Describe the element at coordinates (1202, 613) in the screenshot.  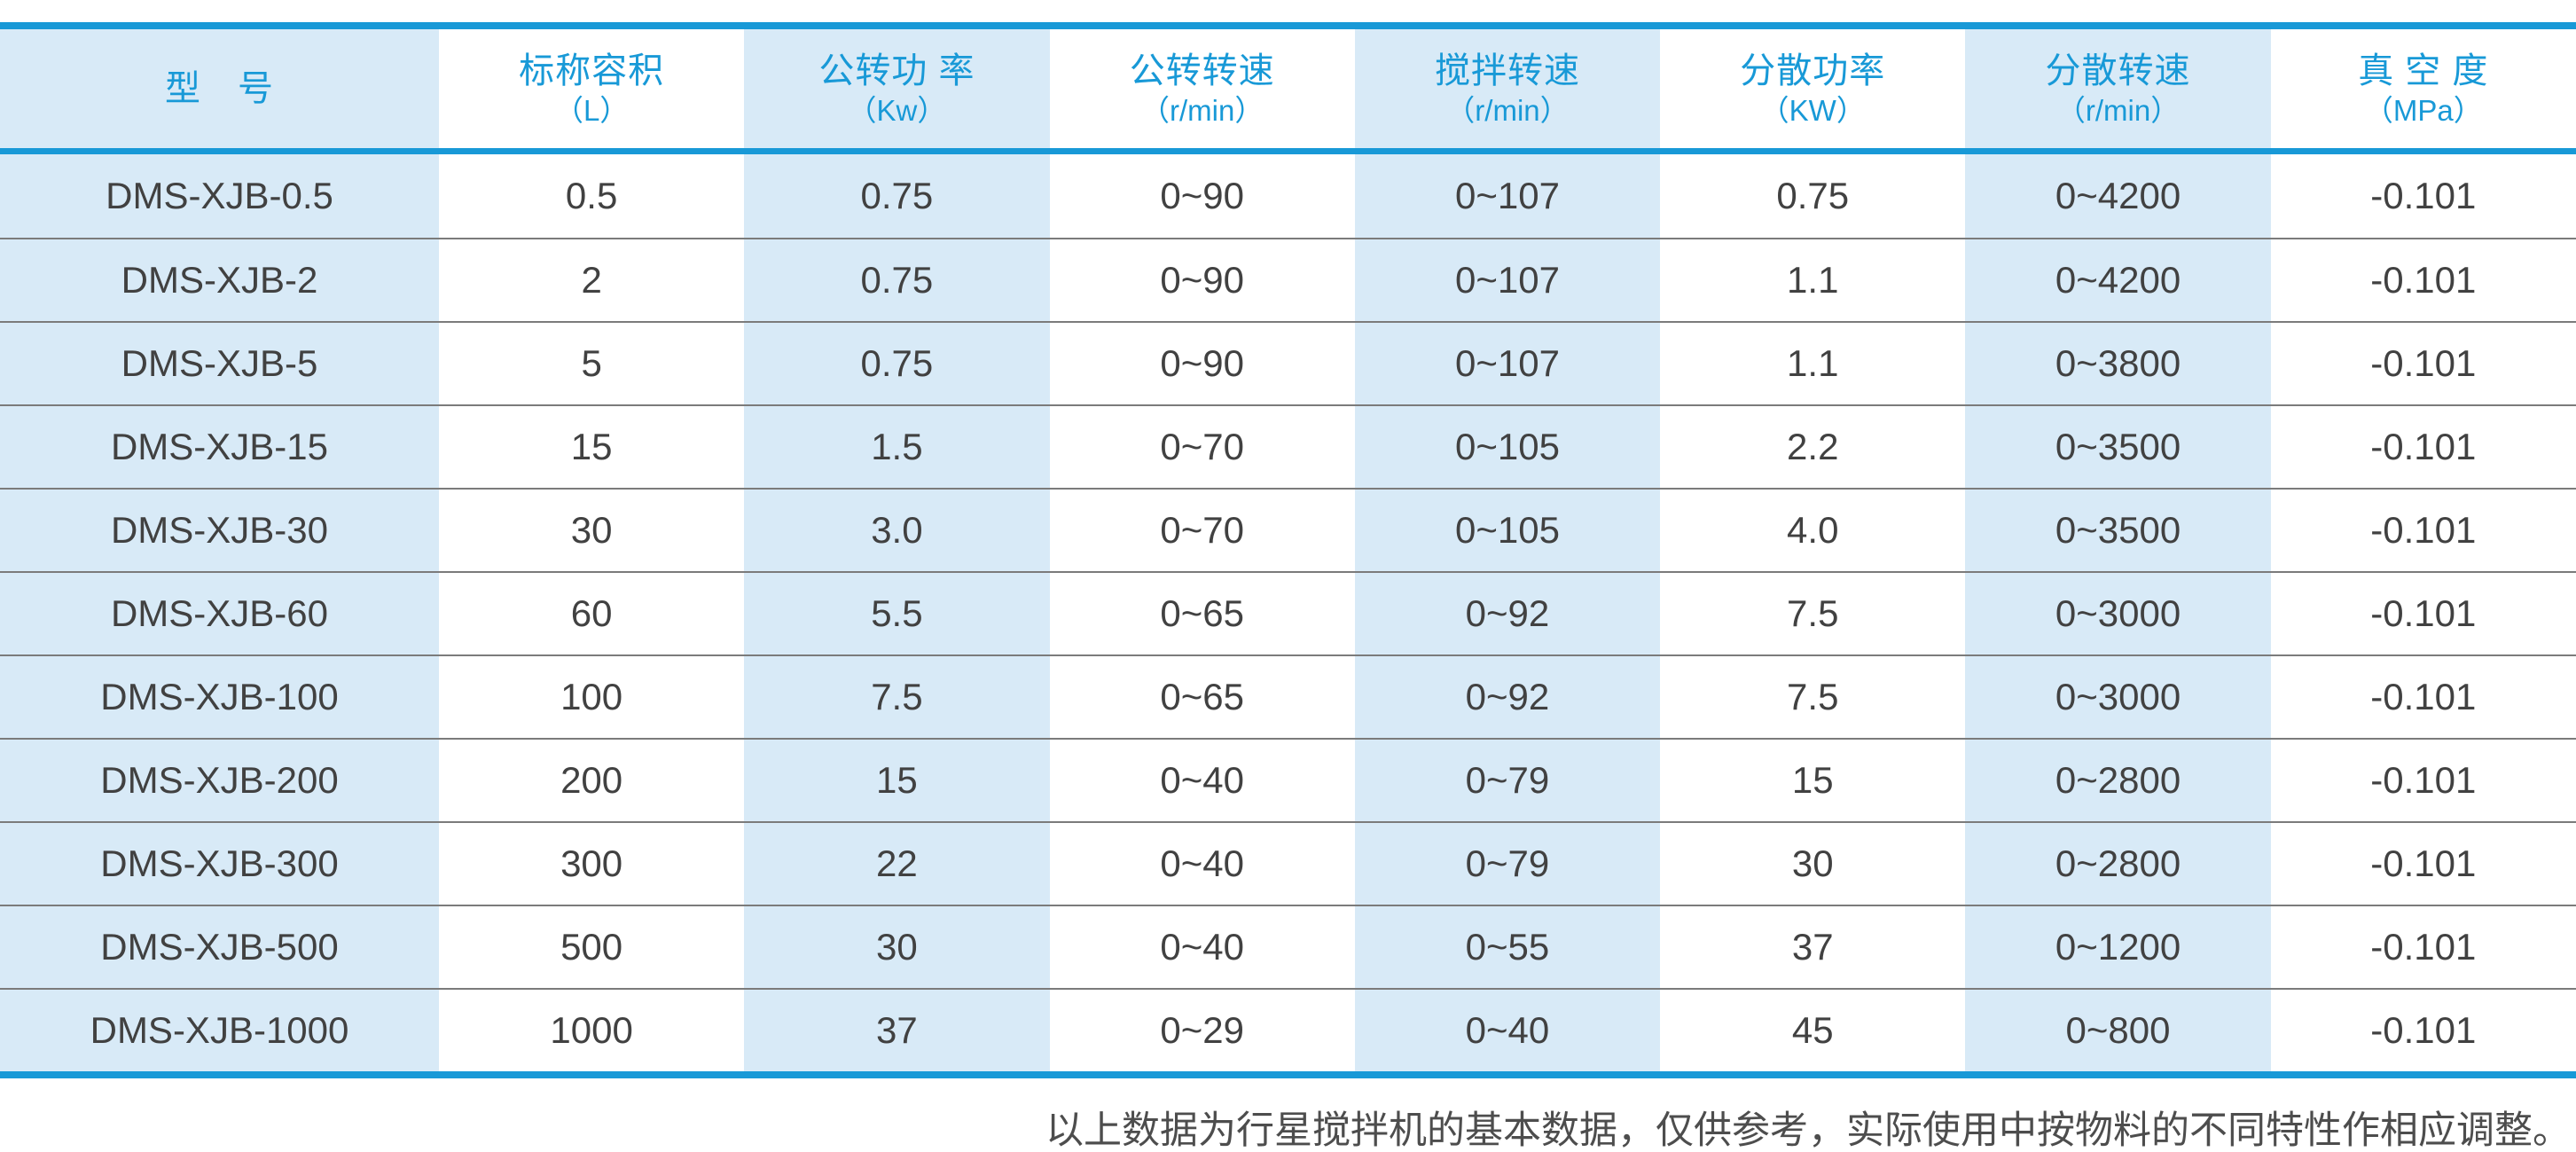
I see `value-cell: 0~65` at that location.